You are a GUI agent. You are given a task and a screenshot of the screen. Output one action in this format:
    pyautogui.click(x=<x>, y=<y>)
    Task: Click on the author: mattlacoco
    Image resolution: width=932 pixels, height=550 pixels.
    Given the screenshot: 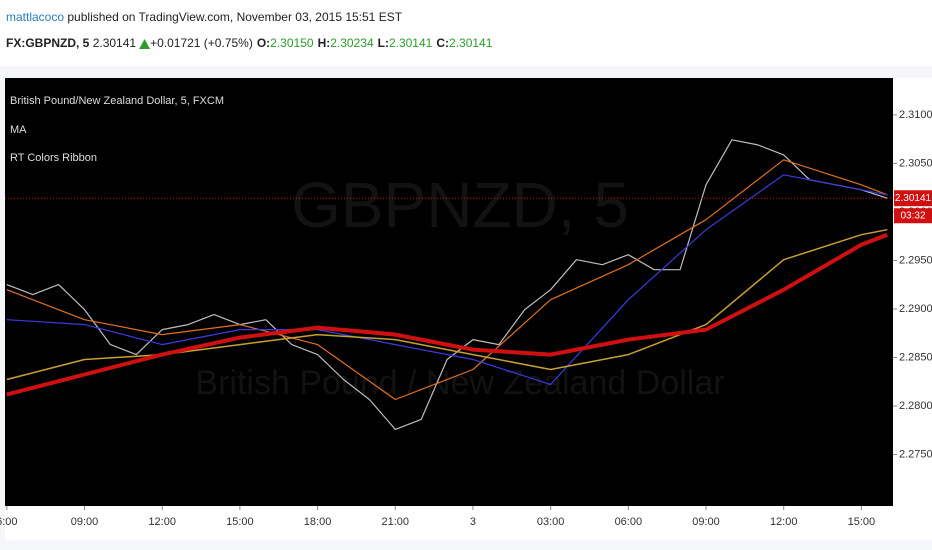 What is the action you would take?
    pyautogui.click(x=35, y=17)
    